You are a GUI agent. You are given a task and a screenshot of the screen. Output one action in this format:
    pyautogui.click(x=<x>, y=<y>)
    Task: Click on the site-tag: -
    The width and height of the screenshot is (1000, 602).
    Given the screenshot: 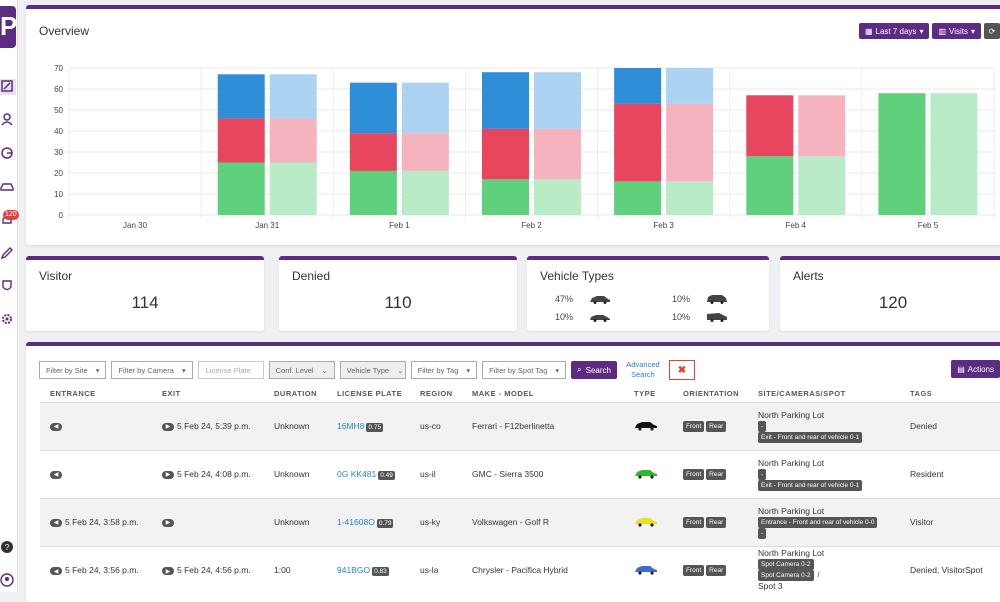 What is the action you would take?
    pyautogui.click(x=762, y=474)
    